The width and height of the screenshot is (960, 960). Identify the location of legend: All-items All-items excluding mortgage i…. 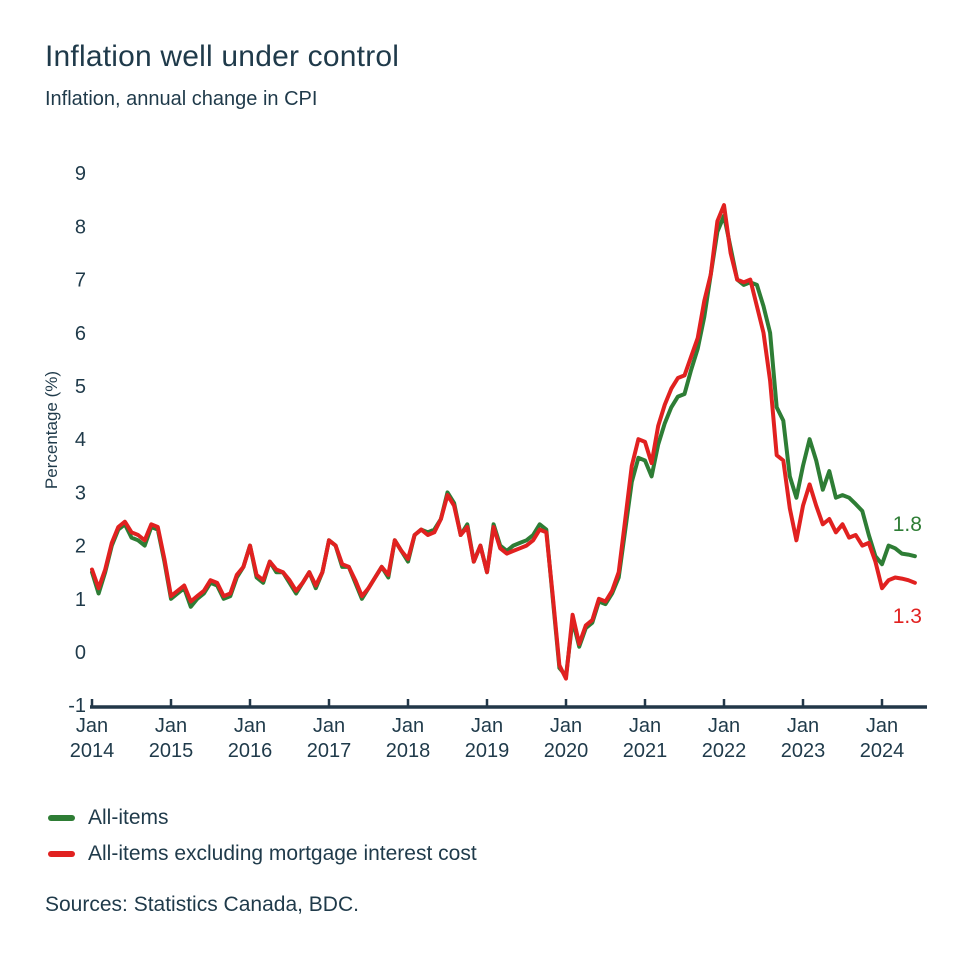
(262, 835).